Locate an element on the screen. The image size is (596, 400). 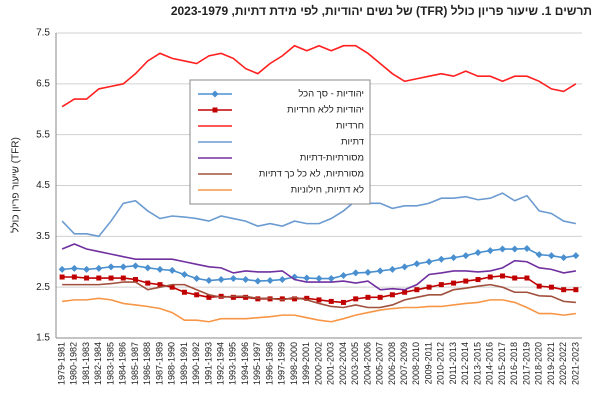
legend-marker is located at coordinates (215, 94).